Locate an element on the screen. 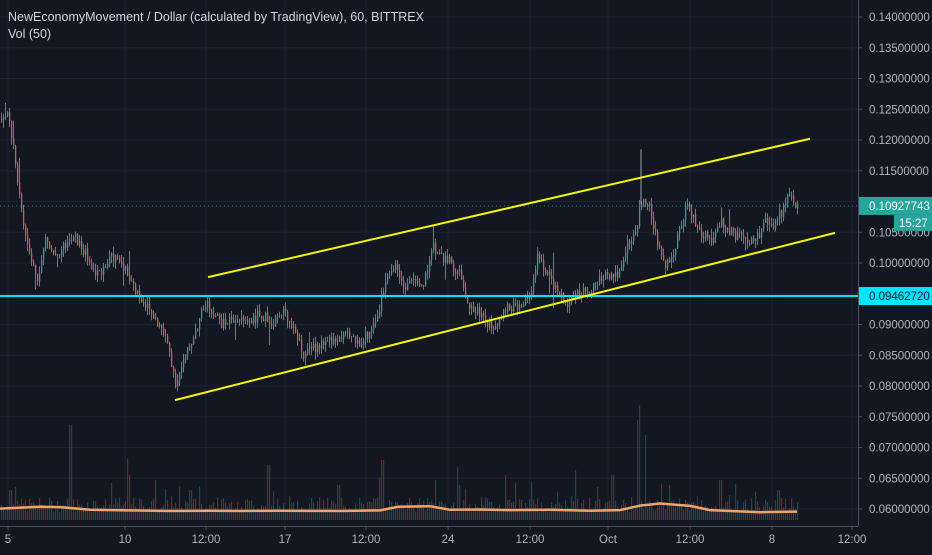 This screenshot has height=555, width=932. price-tick-label: 0.14000000 is located at coordinates (899, 18).